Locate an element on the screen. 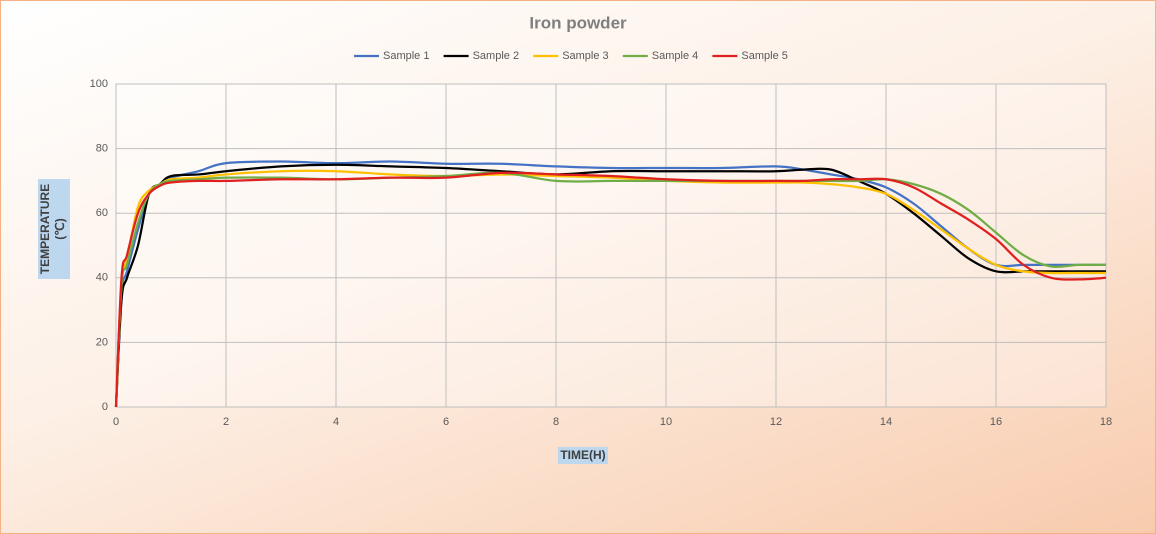 The width and height of the screenshot is (1156, 534). y-tick-label: 80 is located at coordinates (102, 149).